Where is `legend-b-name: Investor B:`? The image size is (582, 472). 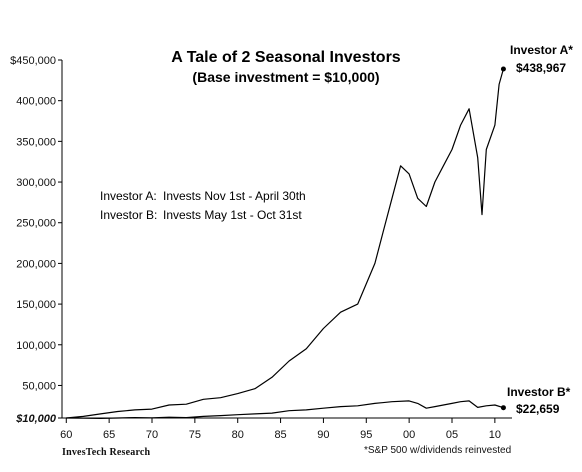
legend-b-name: Investor B: is located at coordinates (128, 215).